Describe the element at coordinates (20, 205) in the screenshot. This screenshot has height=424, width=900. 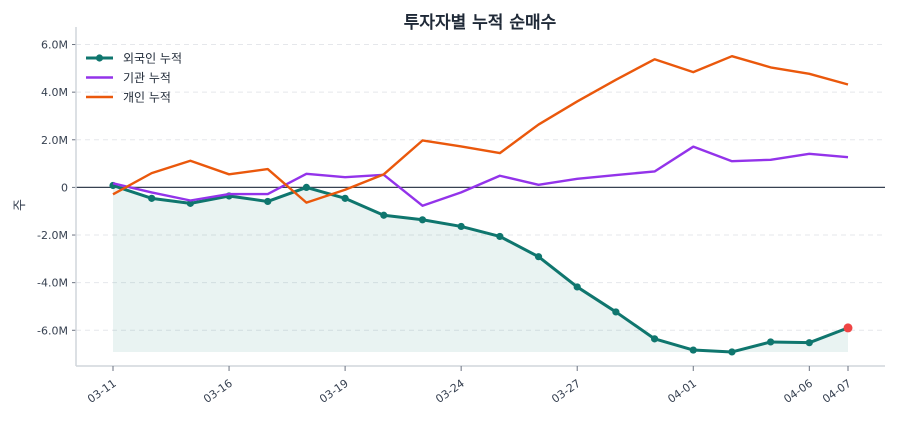
I see `y-axis-label: 주` at that location.